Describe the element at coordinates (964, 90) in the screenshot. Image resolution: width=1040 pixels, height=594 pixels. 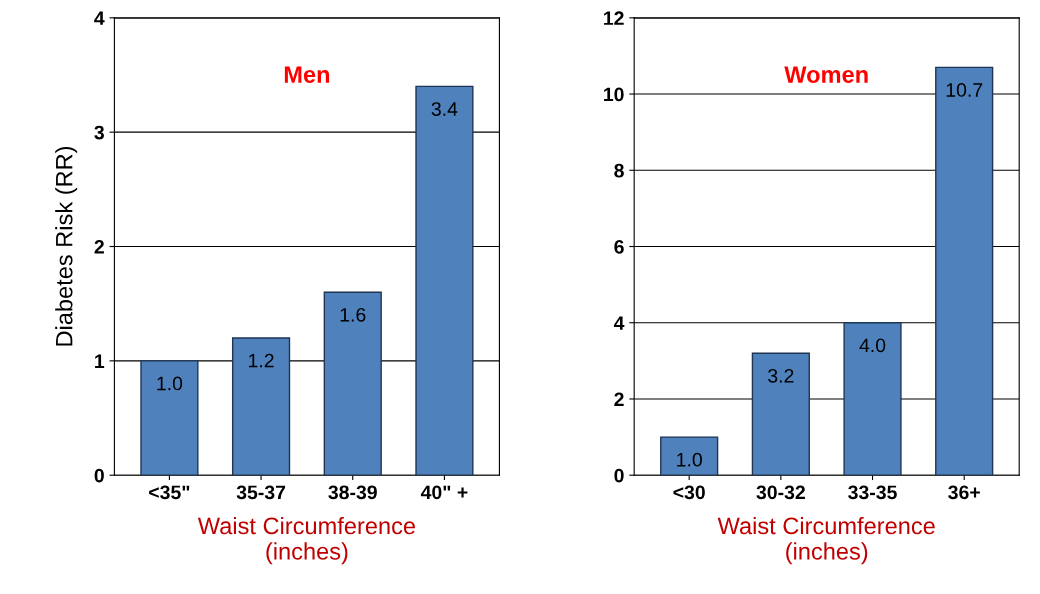
I see `data-label: 10.7` at that location.